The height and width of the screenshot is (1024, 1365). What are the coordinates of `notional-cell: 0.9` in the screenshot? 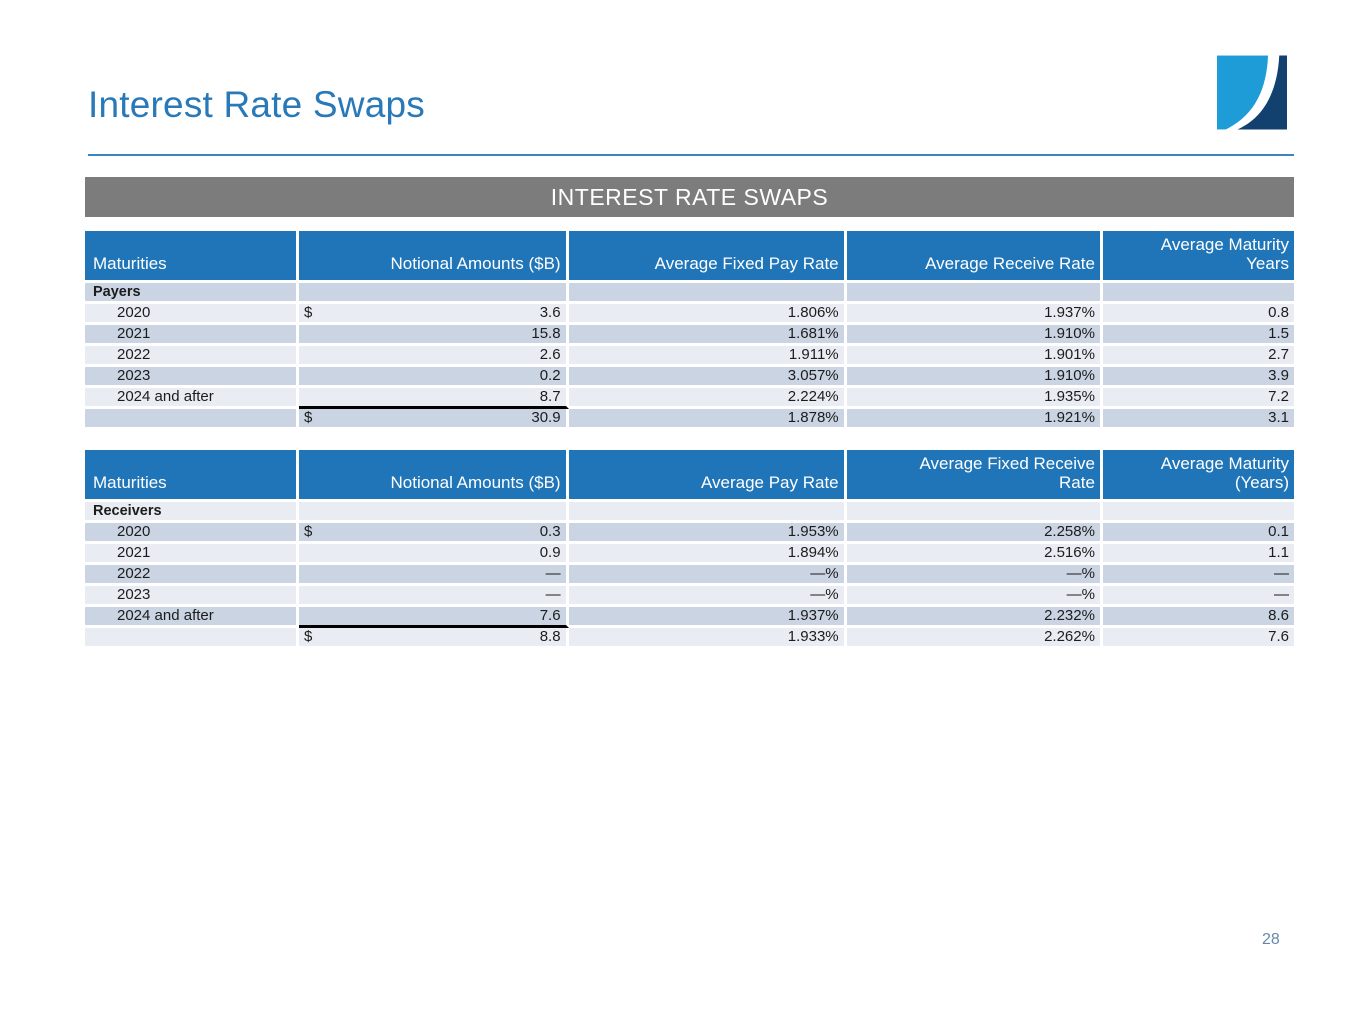 It's located at (433, 554).